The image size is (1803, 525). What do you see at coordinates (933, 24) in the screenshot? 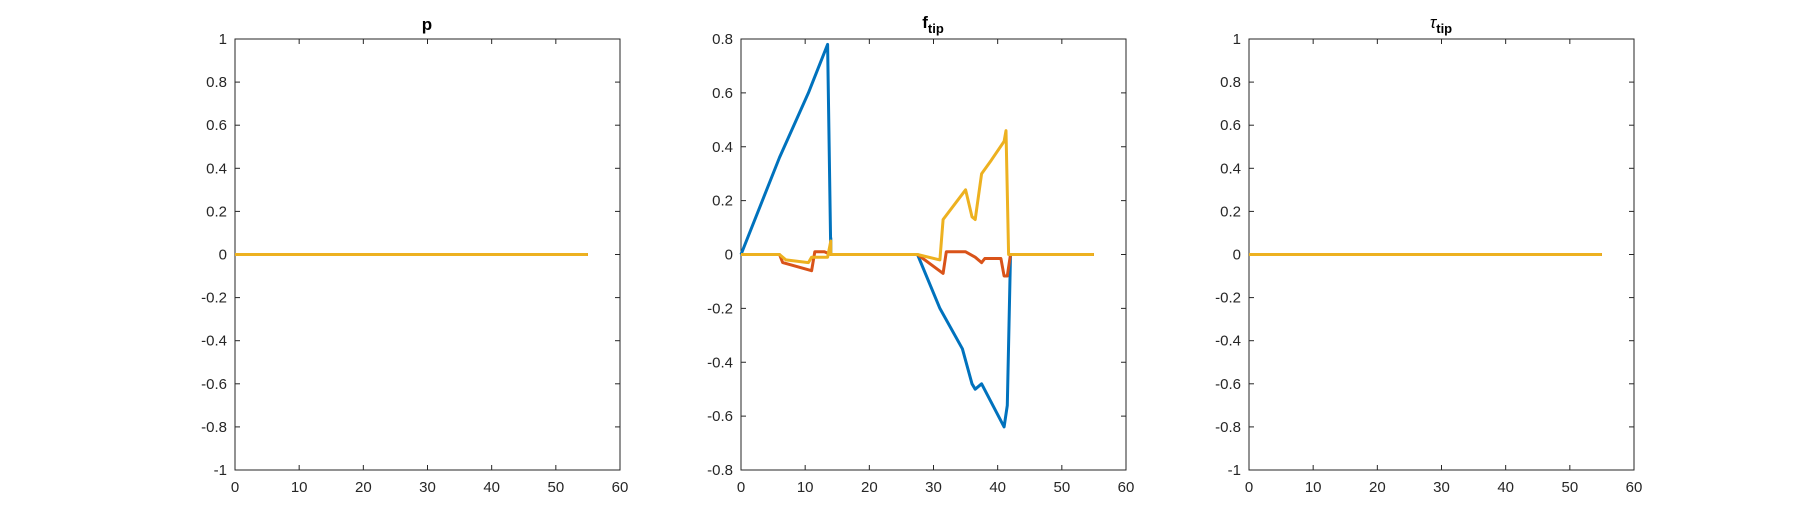
I see `subplot-title-f-tip: ftip` at bounding box center [933, 24].